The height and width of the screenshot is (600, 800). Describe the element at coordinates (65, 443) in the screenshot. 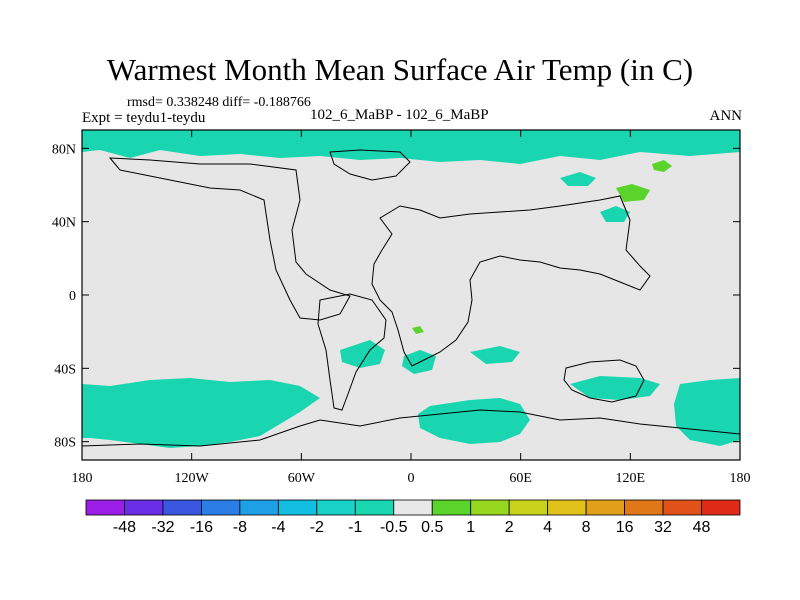

I see `lat-tick-label: 80S` at that location.